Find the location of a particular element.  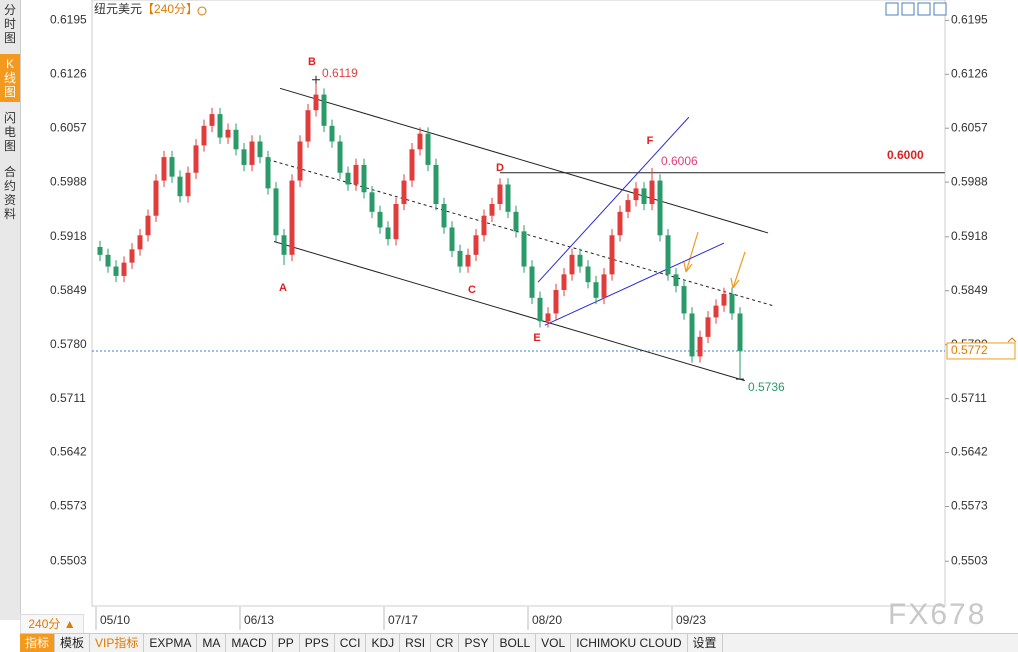

high-marker is located at coordinates (316, 79).